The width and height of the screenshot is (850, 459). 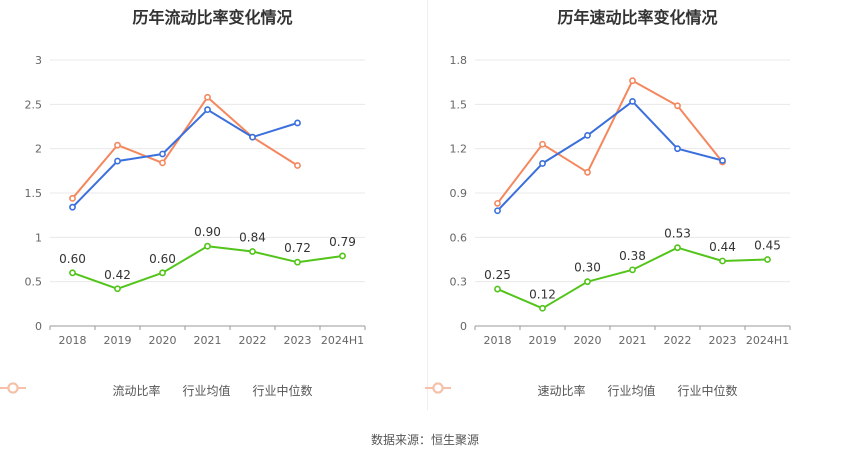 What do you see at coordinates (297, 248) in the screenshot?
I see `data-label: 0.72` at bounding box center [297, 248].